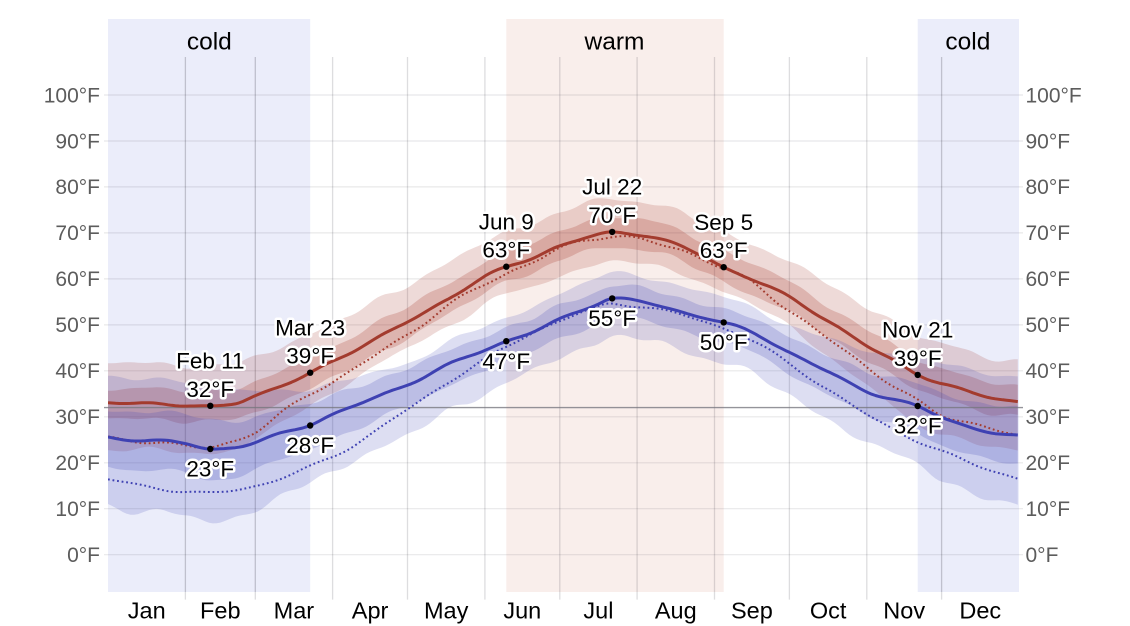 Image resolution: width=1130 pixels, height=626 pixels. What do you see at coordinates (752, 611) in the screenshot?
I see `svg-text: Sep` at bounding box center [752, 611].